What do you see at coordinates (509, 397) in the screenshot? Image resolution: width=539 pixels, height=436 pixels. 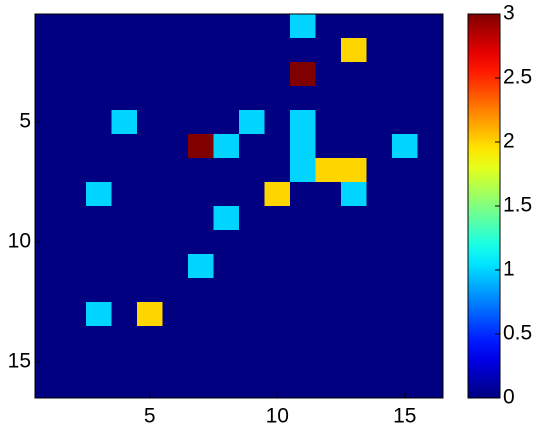 I see `colorbar-tick-label: 0` at bounding box center [509, 397].